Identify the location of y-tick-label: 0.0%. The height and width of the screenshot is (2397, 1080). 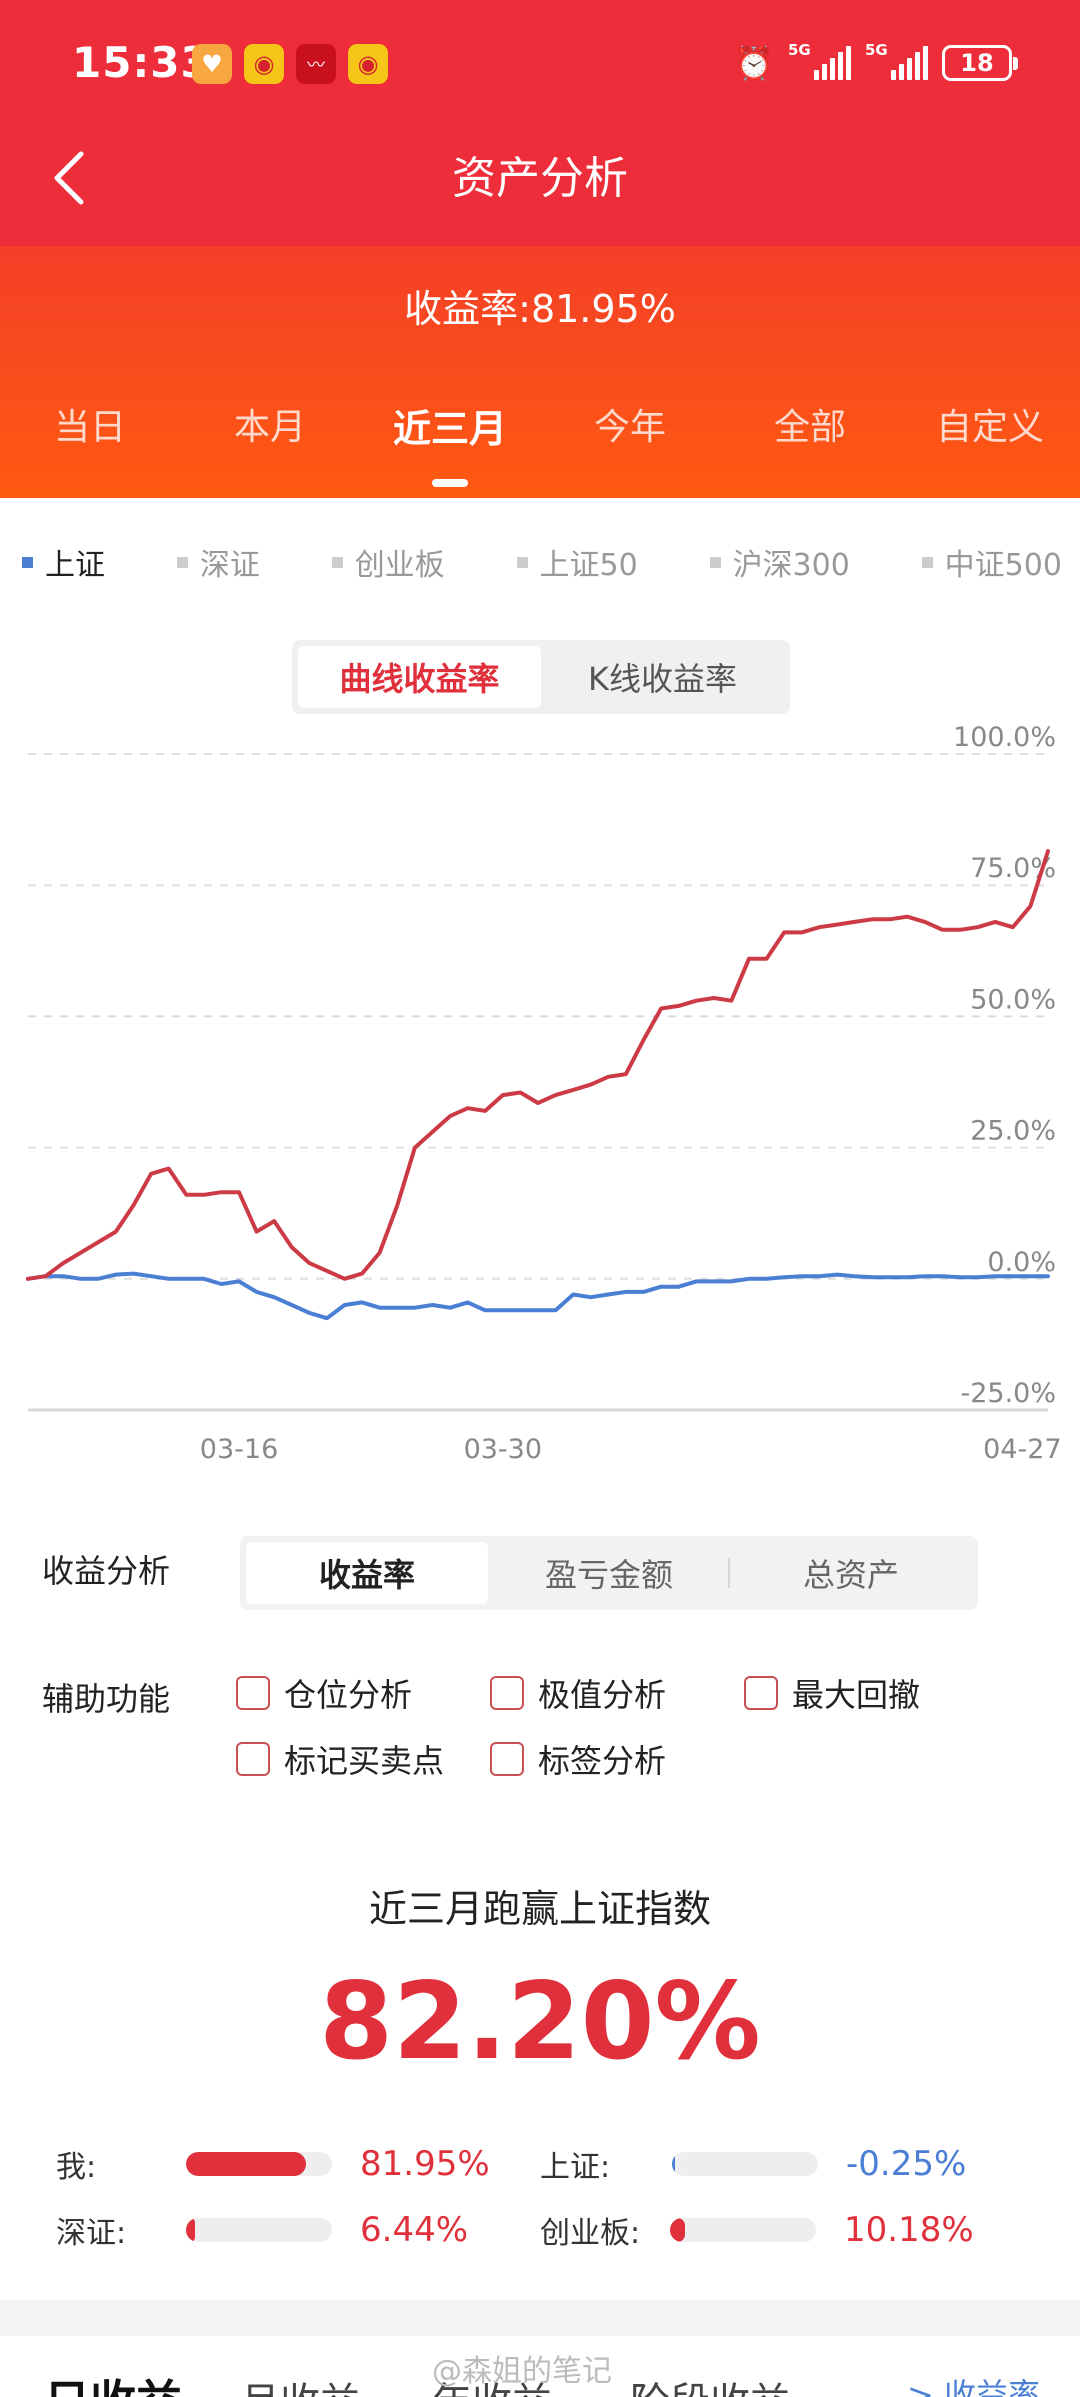
(1021, 1262).